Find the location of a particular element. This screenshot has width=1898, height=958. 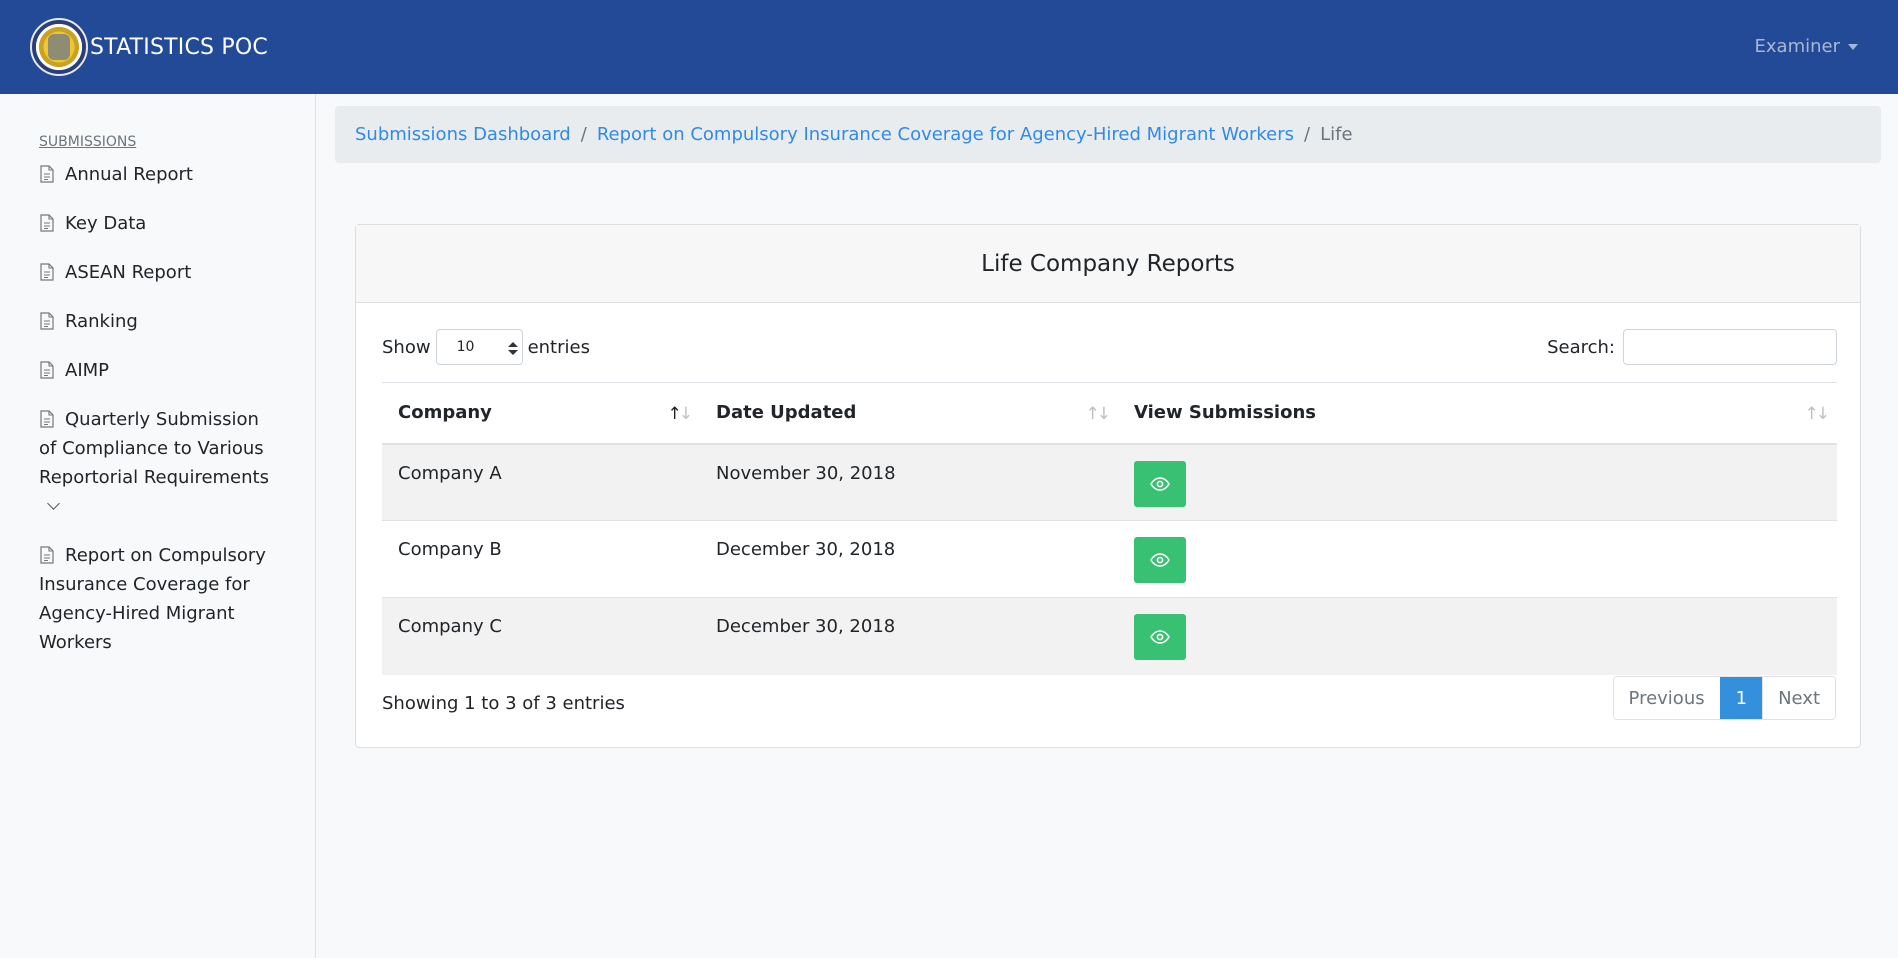

sidebar-item-aimp: AIMP is located at coordinates (159, 370).